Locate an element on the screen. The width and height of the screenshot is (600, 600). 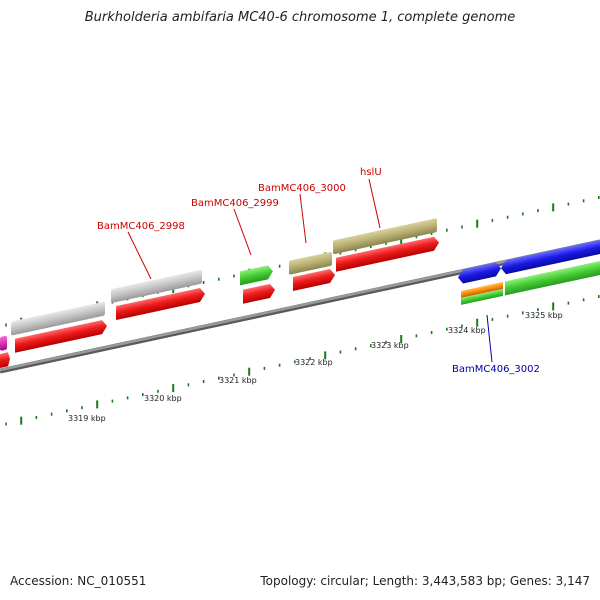
ruler-label: 3325 kbp is located at coordinates (544, 315).